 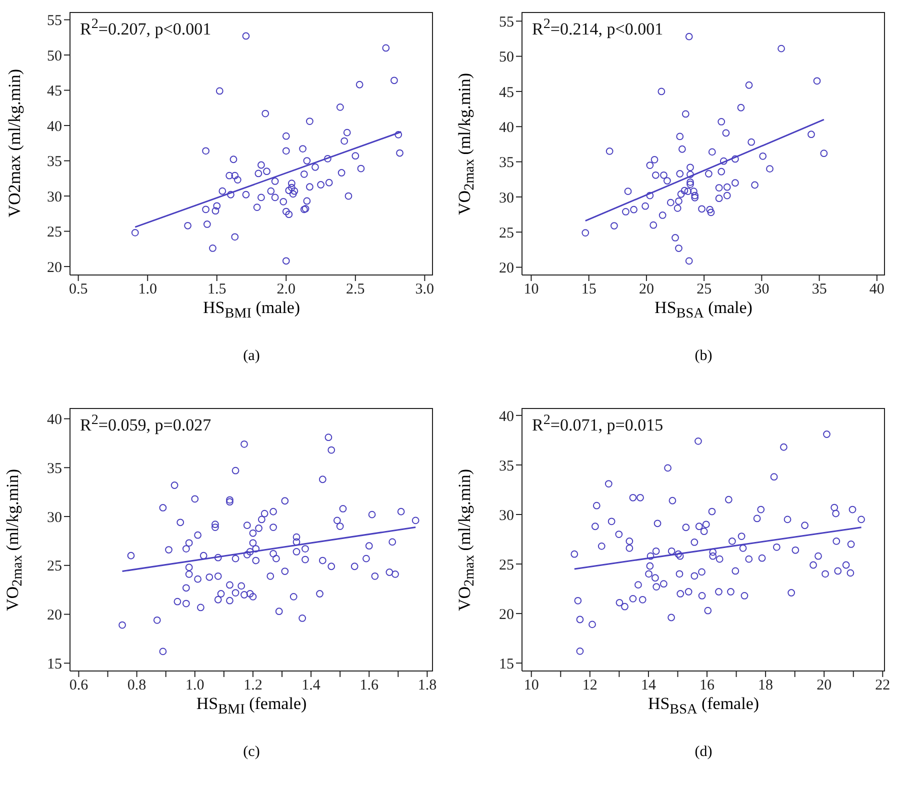 I want to click on x-tick-label: 15, so click(x=588, y=290).